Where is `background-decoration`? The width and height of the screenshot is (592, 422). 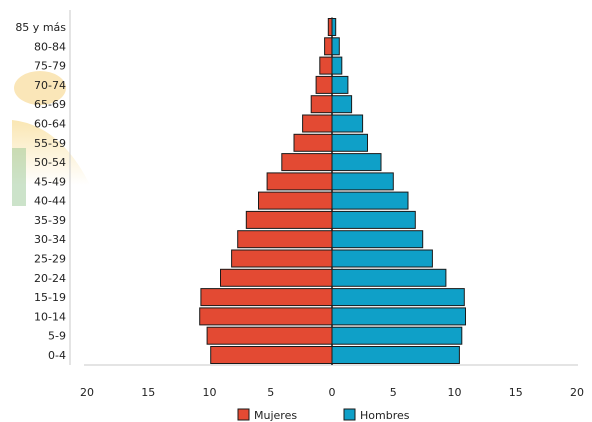 background-decoration is located at coordinates (51, 138).